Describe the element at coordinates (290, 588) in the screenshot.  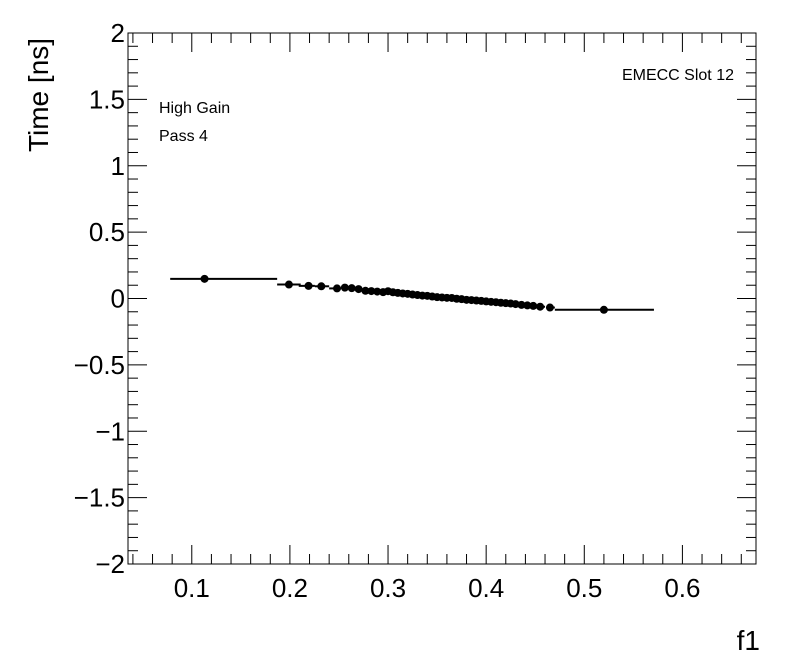
I see `x-tick-label: 0.2` at that location.